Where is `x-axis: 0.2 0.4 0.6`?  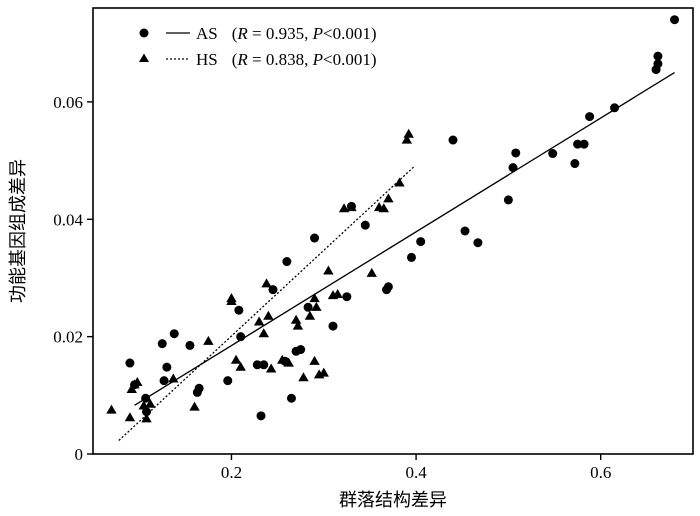 x-axis: 0.2 0.4 0.6 is located at coordinates (416, 468).